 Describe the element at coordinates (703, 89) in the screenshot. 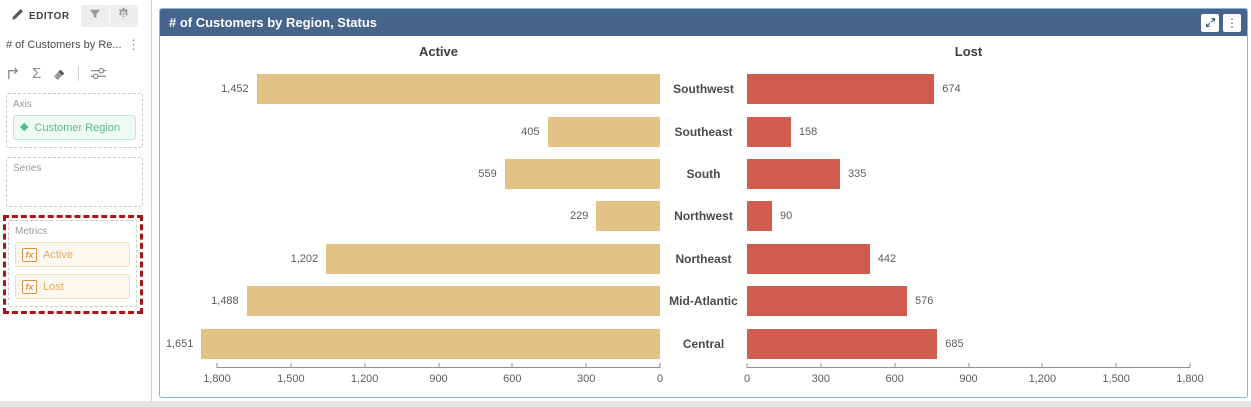

I see `chart-row: 1,452 Southwest 674` at that location.